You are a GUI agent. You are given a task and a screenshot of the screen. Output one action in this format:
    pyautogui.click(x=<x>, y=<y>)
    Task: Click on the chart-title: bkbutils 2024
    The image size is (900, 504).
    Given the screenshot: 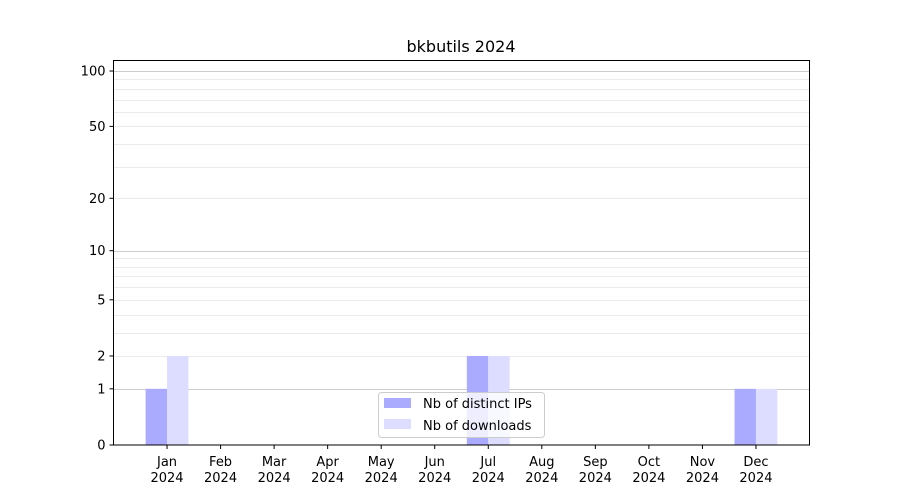 What is the action you would take?
    pyautogui.click(x=460, y=46)
    